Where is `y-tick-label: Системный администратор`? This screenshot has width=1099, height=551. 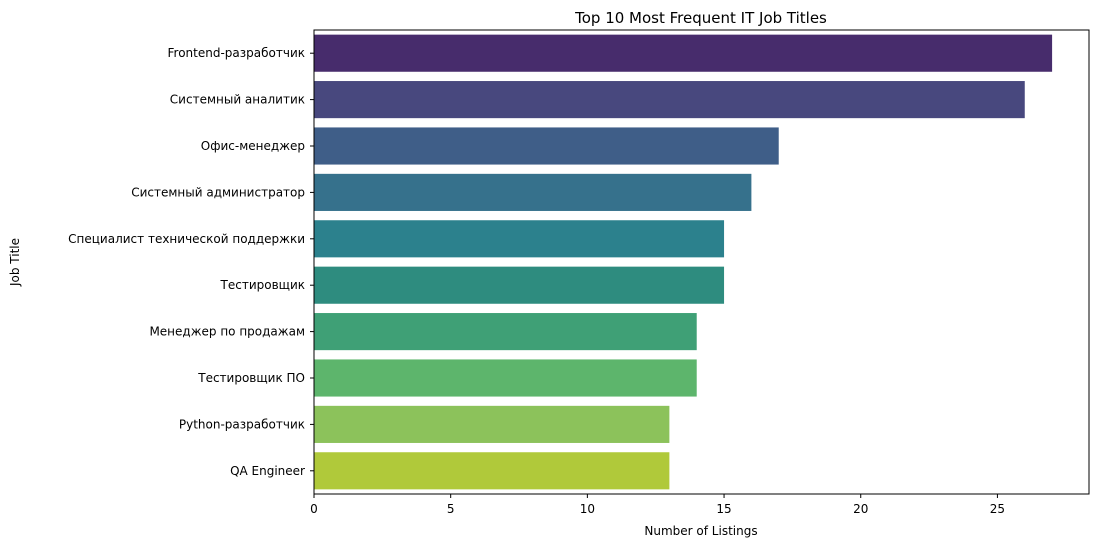 y-tick-label: Системный администратор is located at coordinates (218, 192).